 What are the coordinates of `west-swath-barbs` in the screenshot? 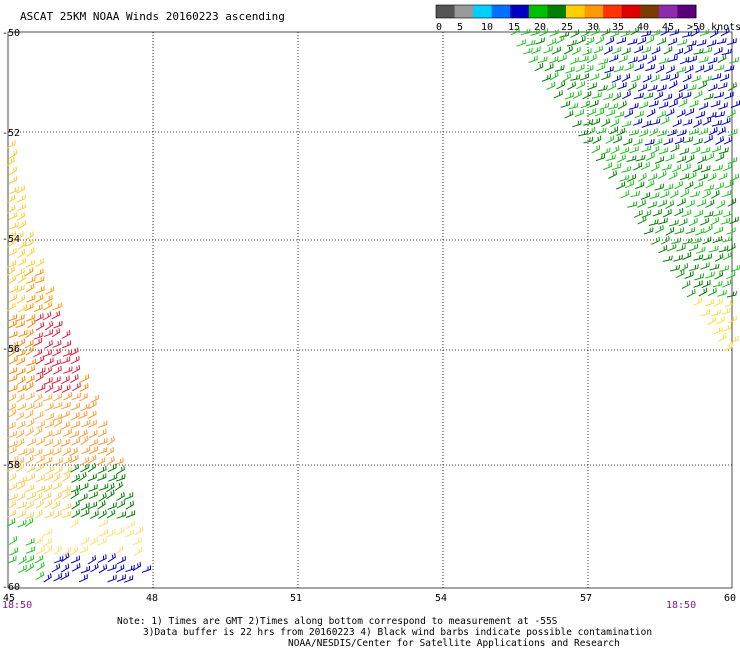 It's located at (79, 361).